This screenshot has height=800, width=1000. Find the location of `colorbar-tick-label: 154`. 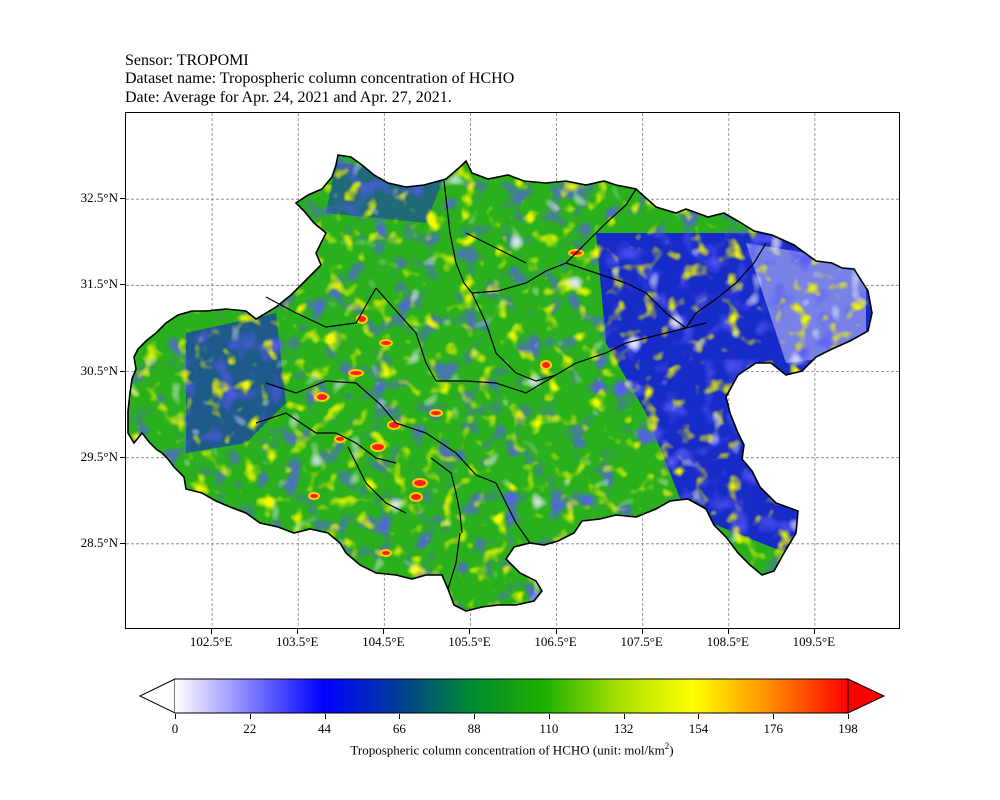

colorbar-tick-label: 154 is located at coordinates (698, 728).